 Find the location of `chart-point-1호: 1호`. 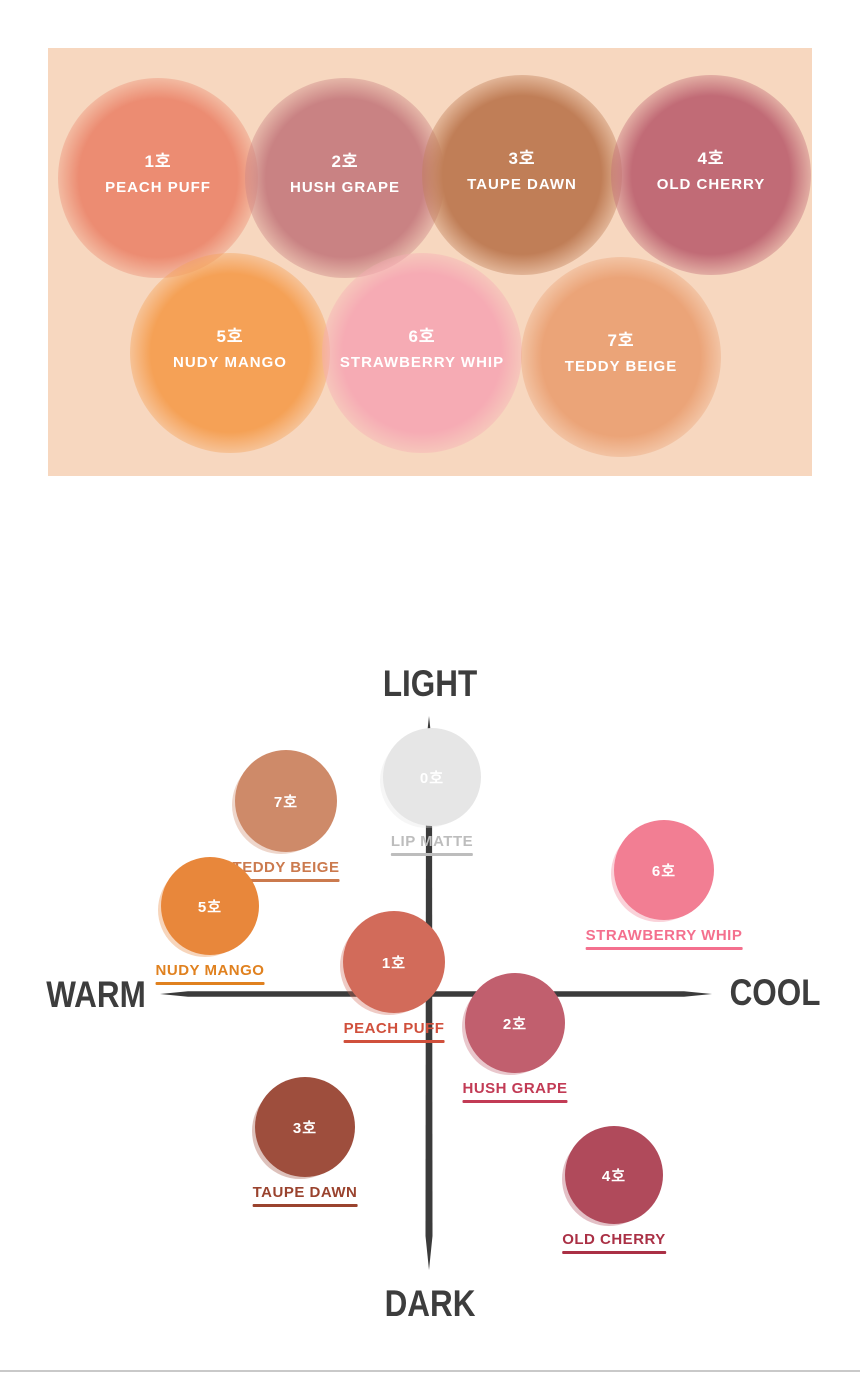

chart-point-1호: 1호 is located at coordinates (394, 962).